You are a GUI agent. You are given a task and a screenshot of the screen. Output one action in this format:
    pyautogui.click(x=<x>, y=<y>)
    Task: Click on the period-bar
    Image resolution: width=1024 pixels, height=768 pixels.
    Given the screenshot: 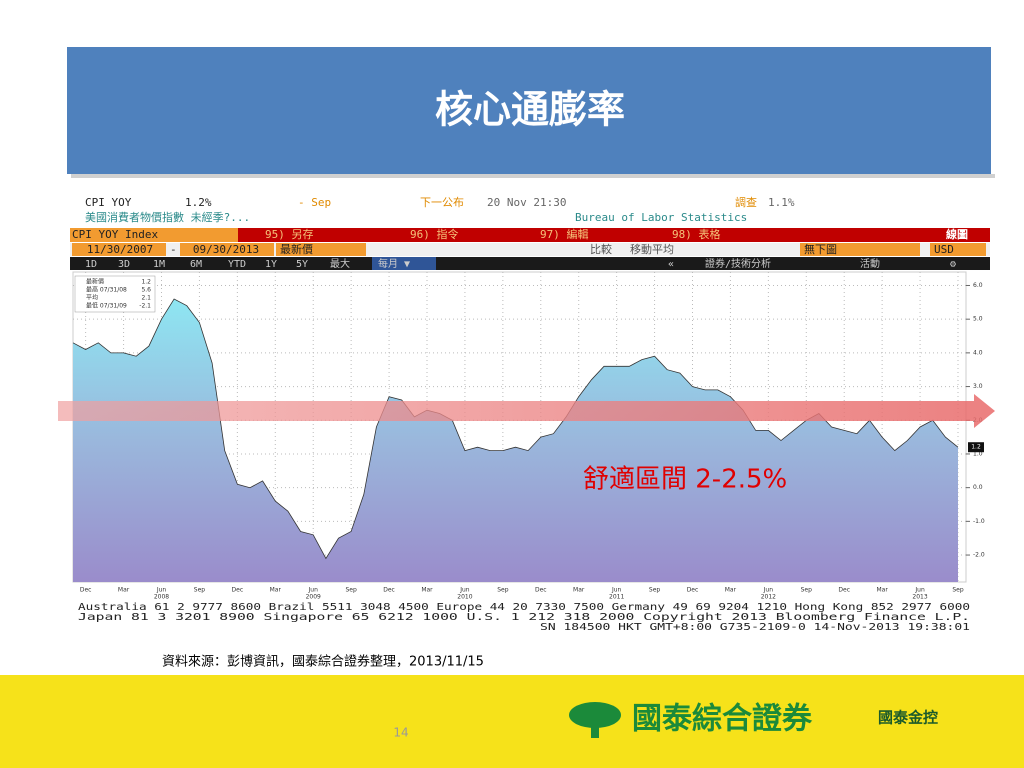 What is the action you would take?
    pyautogui.click(x=530, y=263)
    